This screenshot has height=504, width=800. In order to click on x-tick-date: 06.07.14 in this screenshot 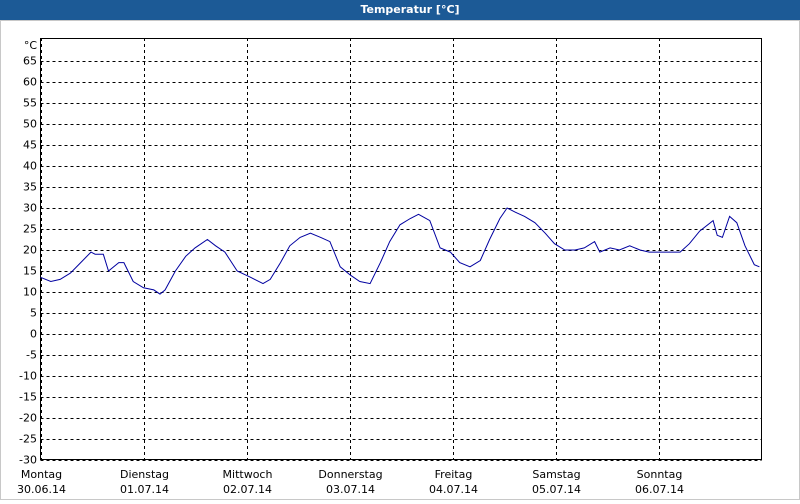, I will do `click(659, 489)`.